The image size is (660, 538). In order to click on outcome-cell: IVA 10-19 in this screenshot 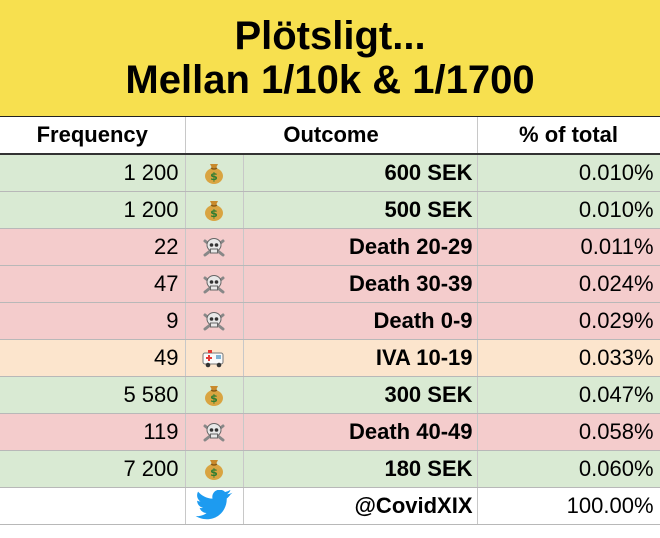, I will do `click(360, 358)`.